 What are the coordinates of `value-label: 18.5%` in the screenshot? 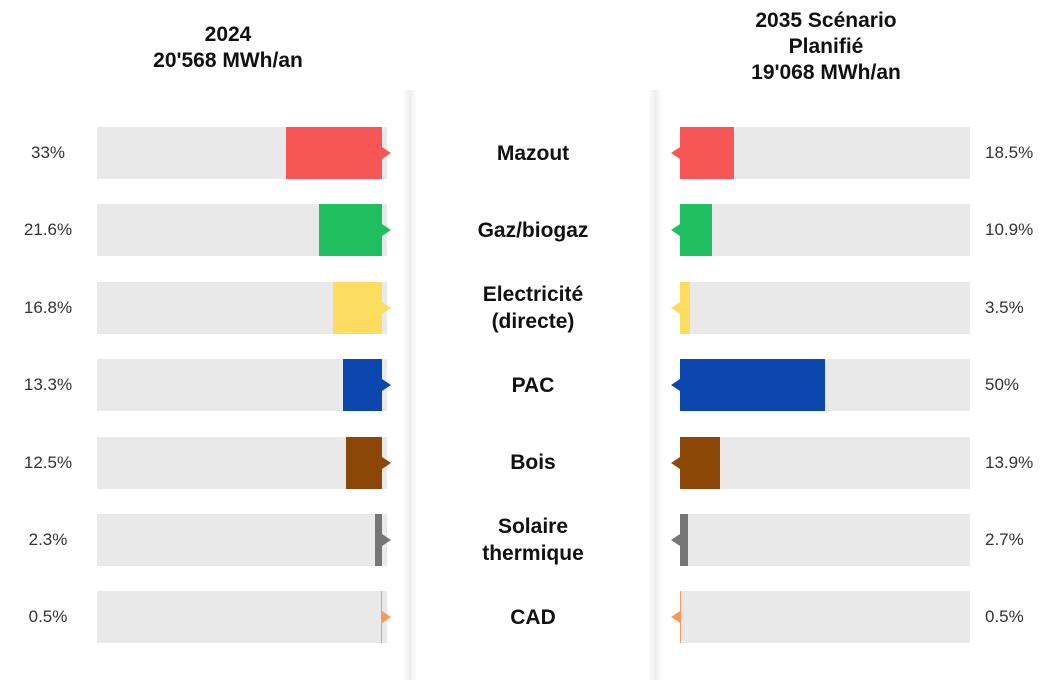 It's located at (1009, 152).